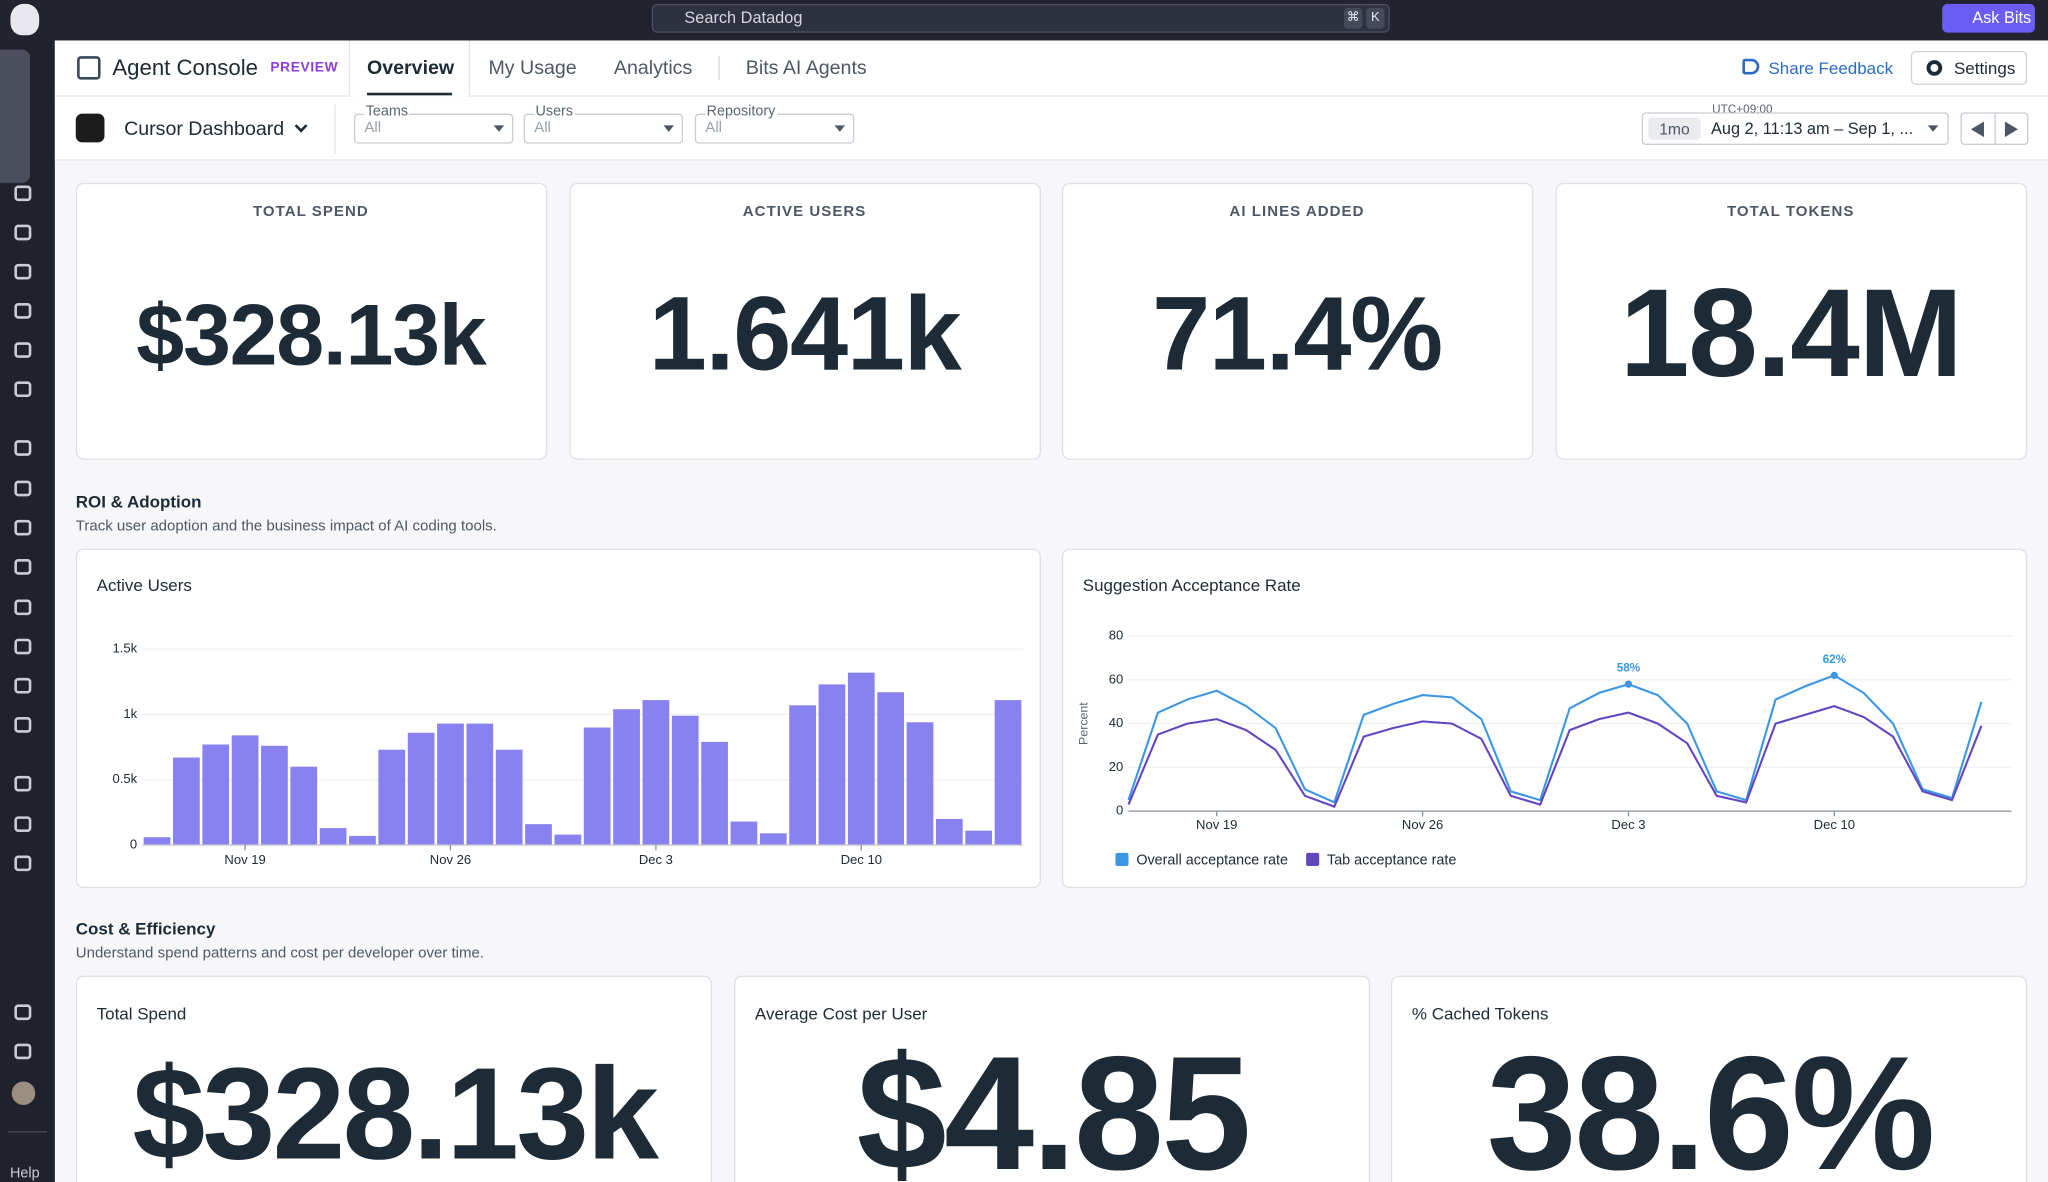 This screenshot has width=2048, height=1182. What do you see at coordinates (1480, 1013) in the screenshot?
I see `card-title: % Cached Tokens` at bounding box center [1480, 1013].